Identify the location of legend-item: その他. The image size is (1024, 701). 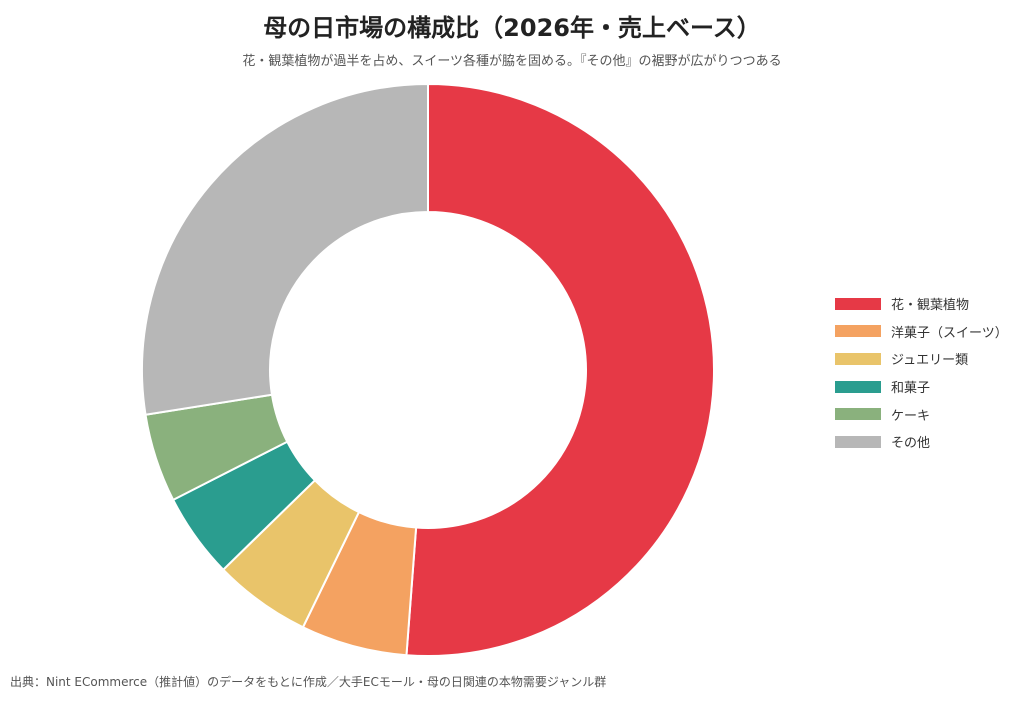
(921, 442).